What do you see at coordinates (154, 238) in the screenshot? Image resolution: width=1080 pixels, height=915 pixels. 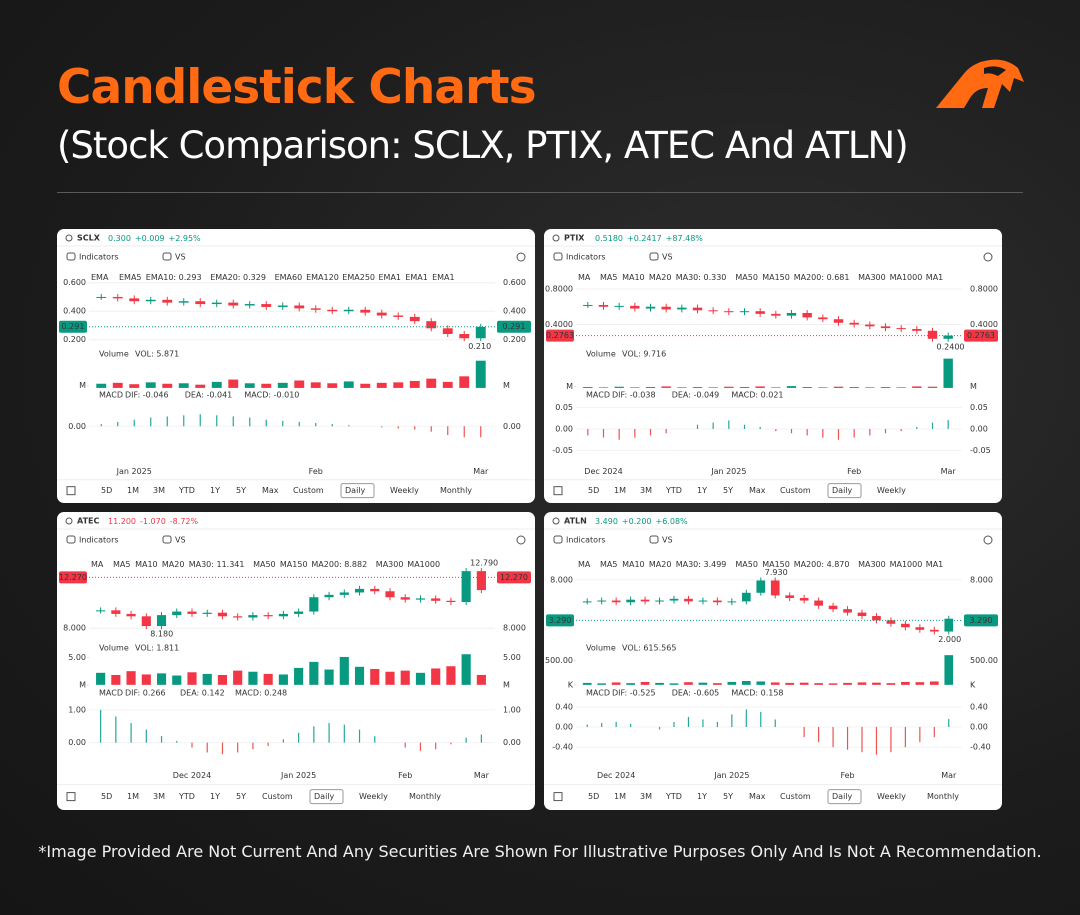 I see `quote: 0.300 +0.009 +2.95%` at bounding box center [154, 238].